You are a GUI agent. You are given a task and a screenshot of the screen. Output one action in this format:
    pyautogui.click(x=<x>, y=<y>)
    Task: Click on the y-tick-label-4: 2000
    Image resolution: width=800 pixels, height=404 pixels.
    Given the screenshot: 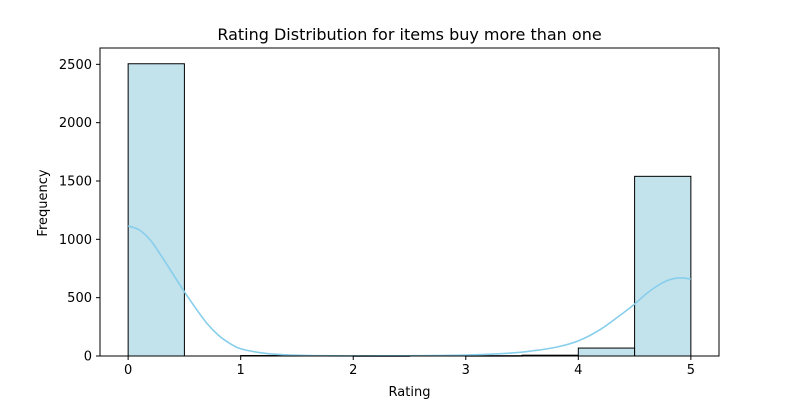 What is the action you would take?
    pyautogui.click(x=75, y=123)
    